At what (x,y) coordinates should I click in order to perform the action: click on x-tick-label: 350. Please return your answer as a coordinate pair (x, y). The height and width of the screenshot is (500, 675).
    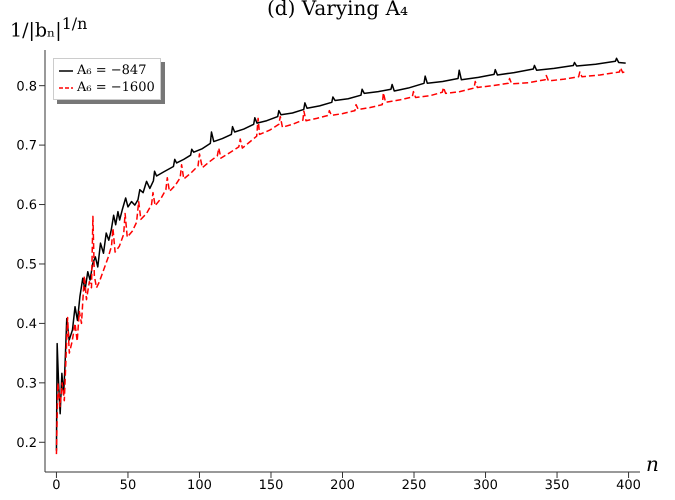
    Looking at the image, I should click on (557, 486).